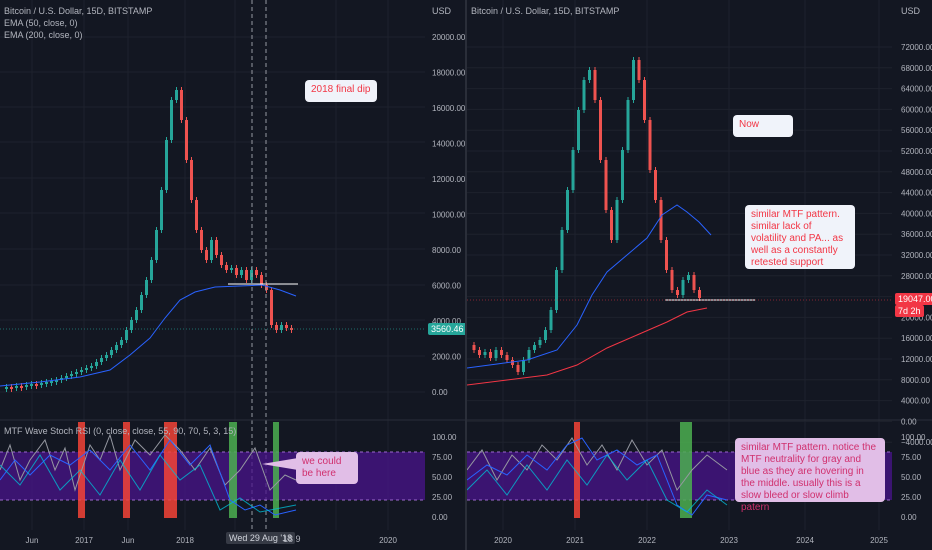 The width and height of the screenshot is (932, 550). Describe the element at coordinates (597, 464) in the screenshot. I see `right-osc-gray-line` at that location.